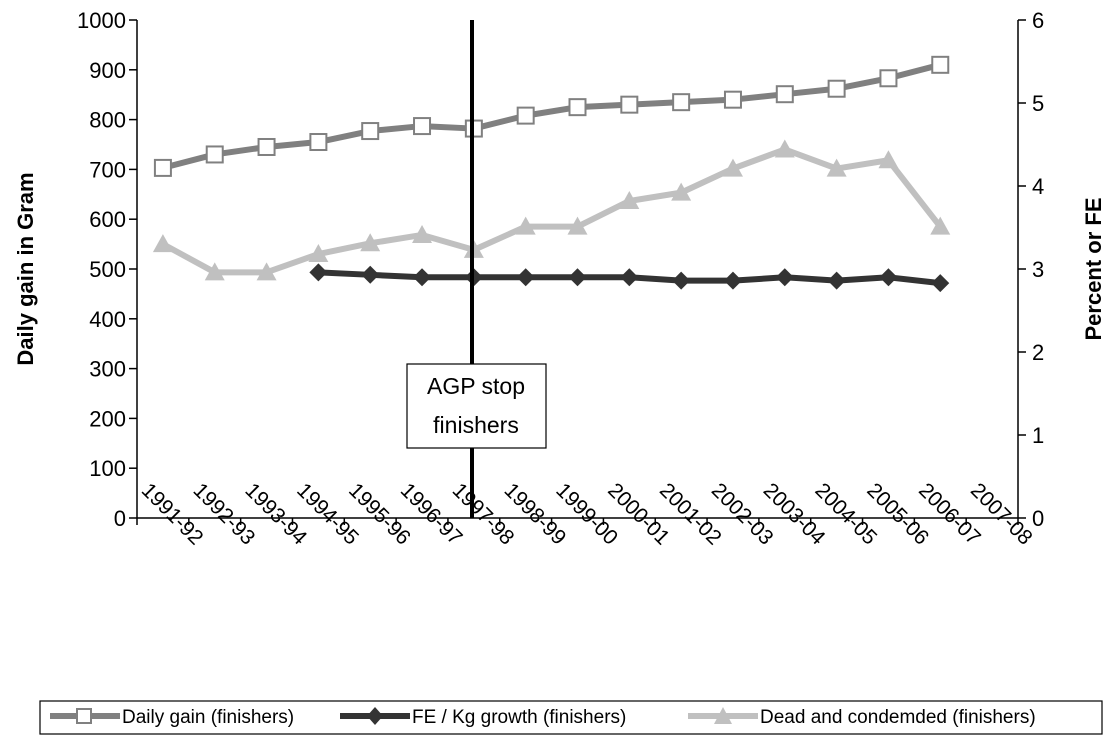 This screenshot has height=737, width=1110. I want to click on right-axis-title: Percent or FE, so click(1093, 268).